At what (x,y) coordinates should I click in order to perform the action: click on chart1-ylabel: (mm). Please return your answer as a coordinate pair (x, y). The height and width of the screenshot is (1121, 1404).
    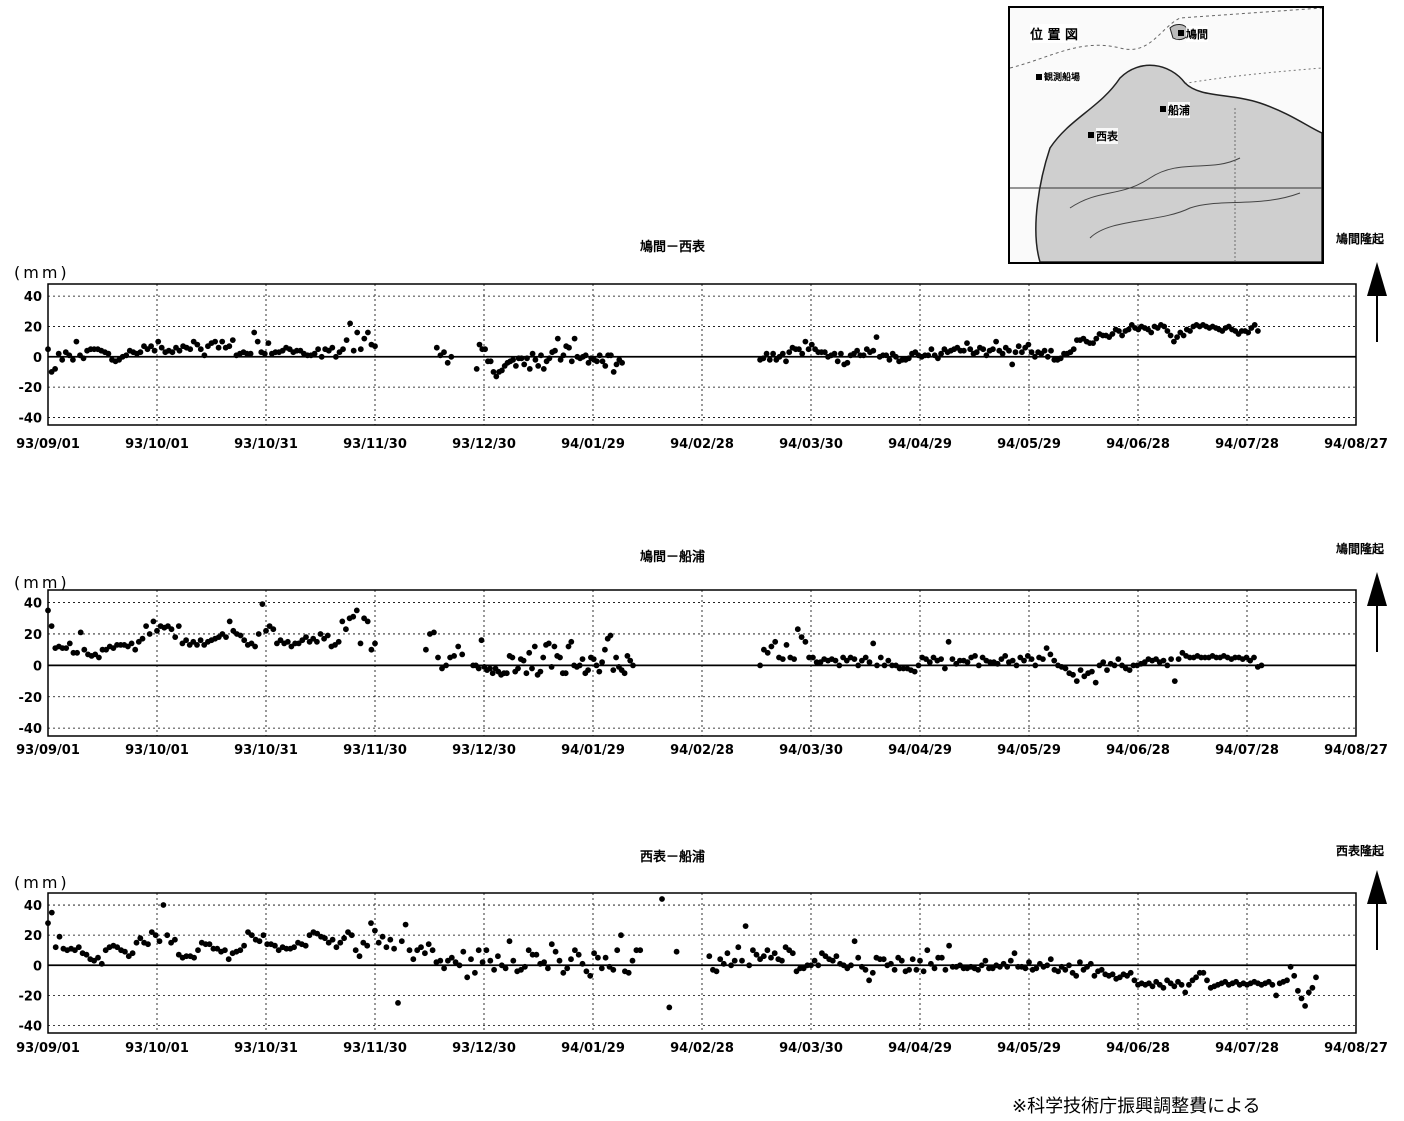
    Looking at the image, I should click on (42, 272).